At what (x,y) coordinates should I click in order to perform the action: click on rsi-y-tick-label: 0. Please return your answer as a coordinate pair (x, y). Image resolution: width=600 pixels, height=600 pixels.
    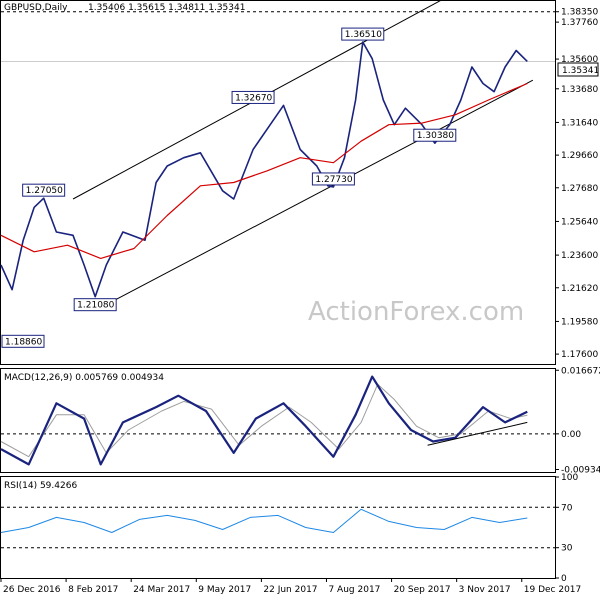
    Looking at the image, I should click on (564, 579).